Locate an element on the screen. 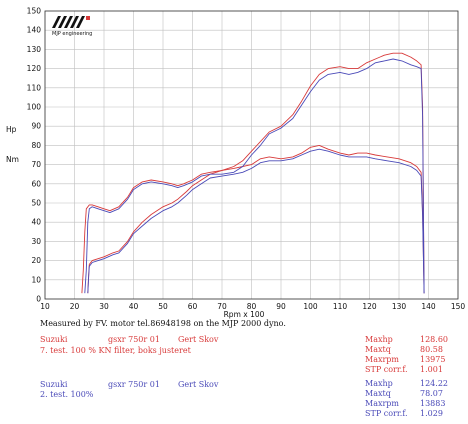  run2-value-stp: 1.029 is located at coordinates (431, 413).